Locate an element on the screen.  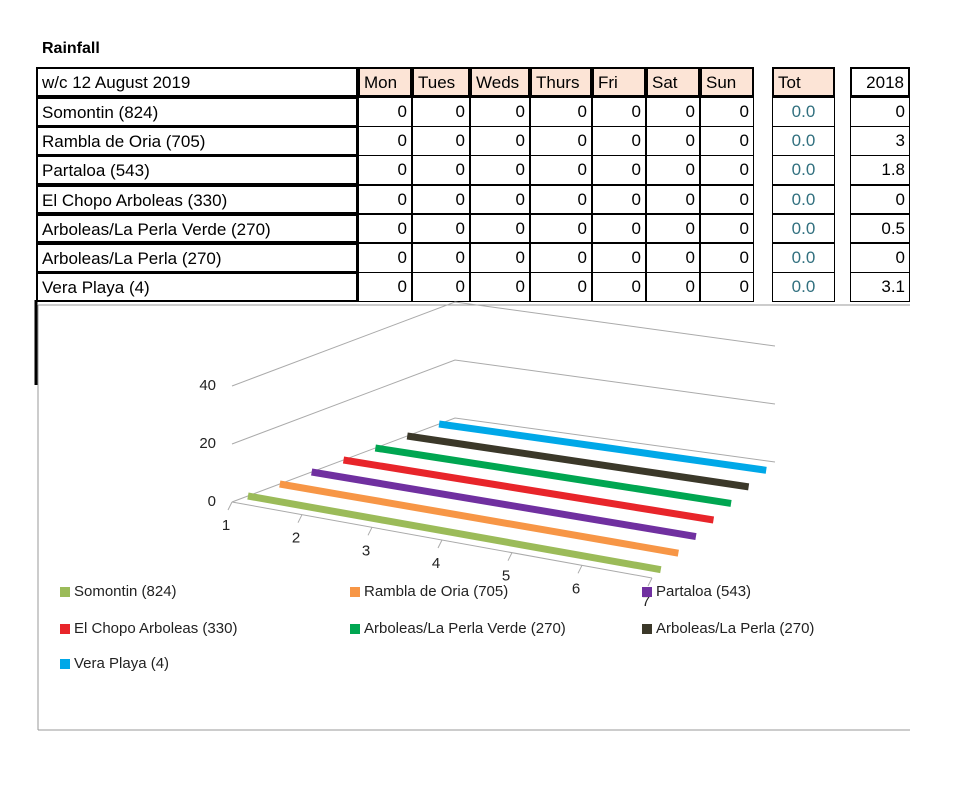
x-tick-label: 6 is located at coordinates (576, 588).